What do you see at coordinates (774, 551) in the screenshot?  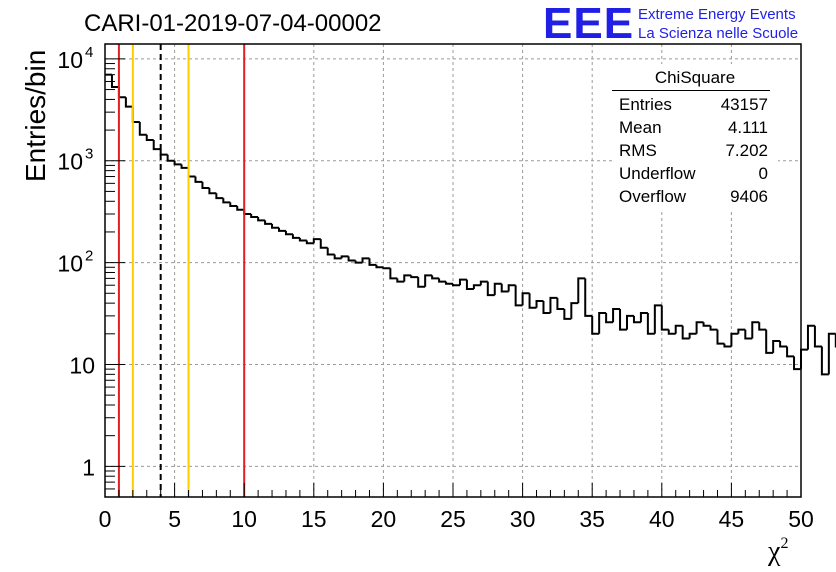 I see `x-axis-label-base: χ` at bounding box center [774, 551].